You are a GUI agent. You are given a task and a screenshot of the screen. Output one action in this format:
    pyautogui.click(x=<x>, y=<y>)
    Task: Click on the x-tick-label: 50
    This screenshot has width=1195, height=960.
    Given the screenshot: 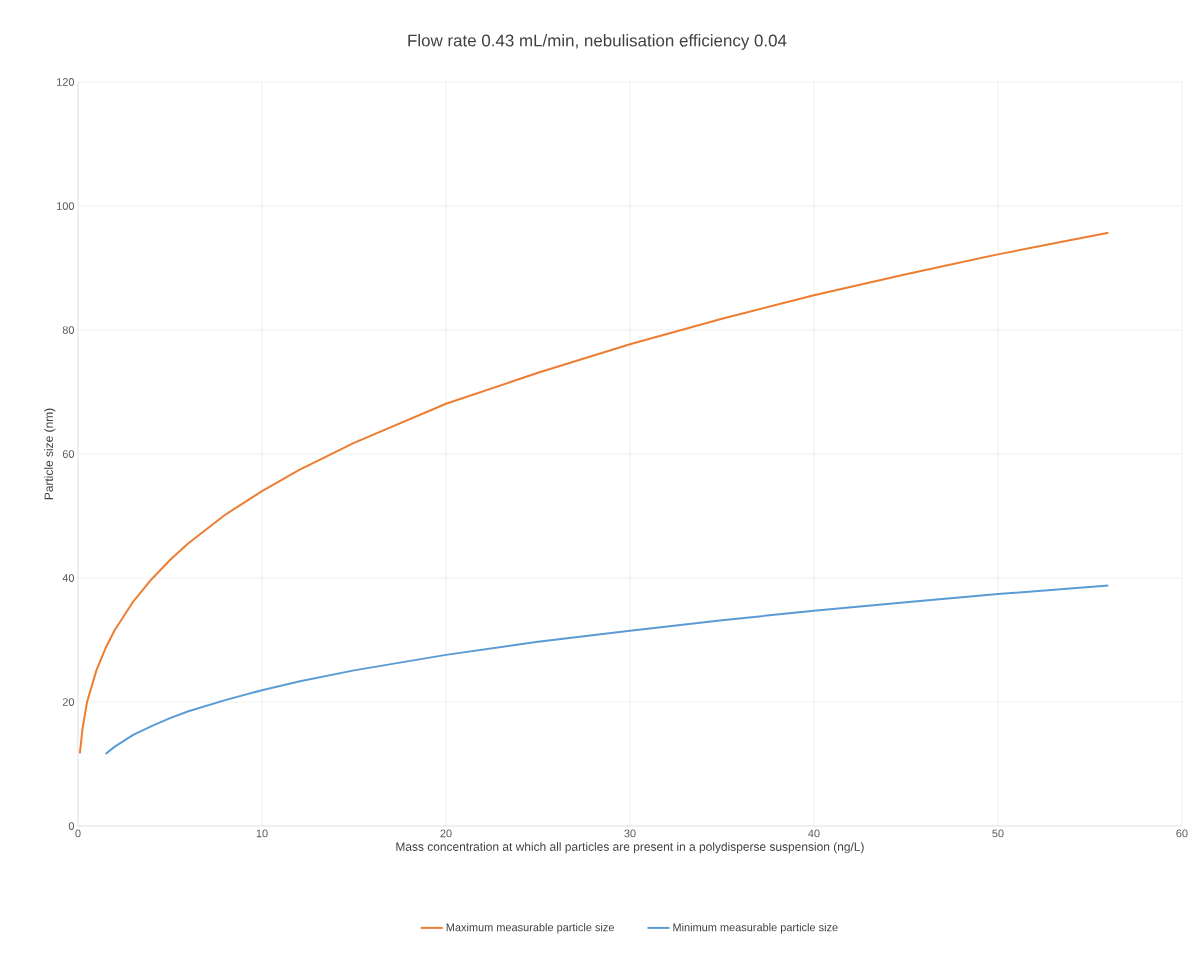 What is the action you would take?
    pyautogui.click(x=998, y=833)
    